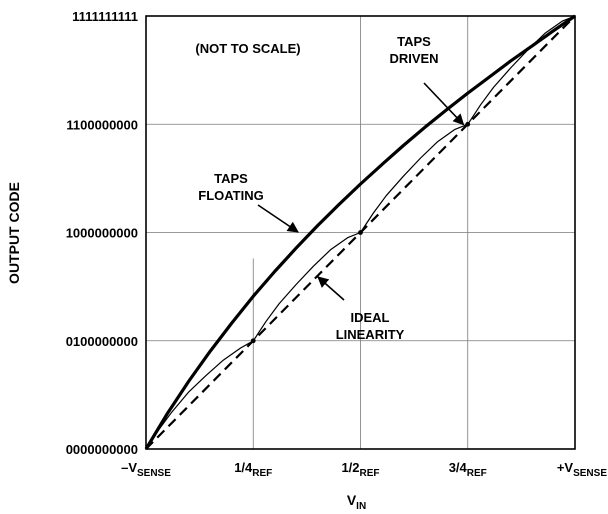 This screenshot has width=608, height=514. What do you see at coordinates (468, 469) in the screenshot?
I see `x-tick-label-3: 3/4REF` at bounding box center [468, 469].